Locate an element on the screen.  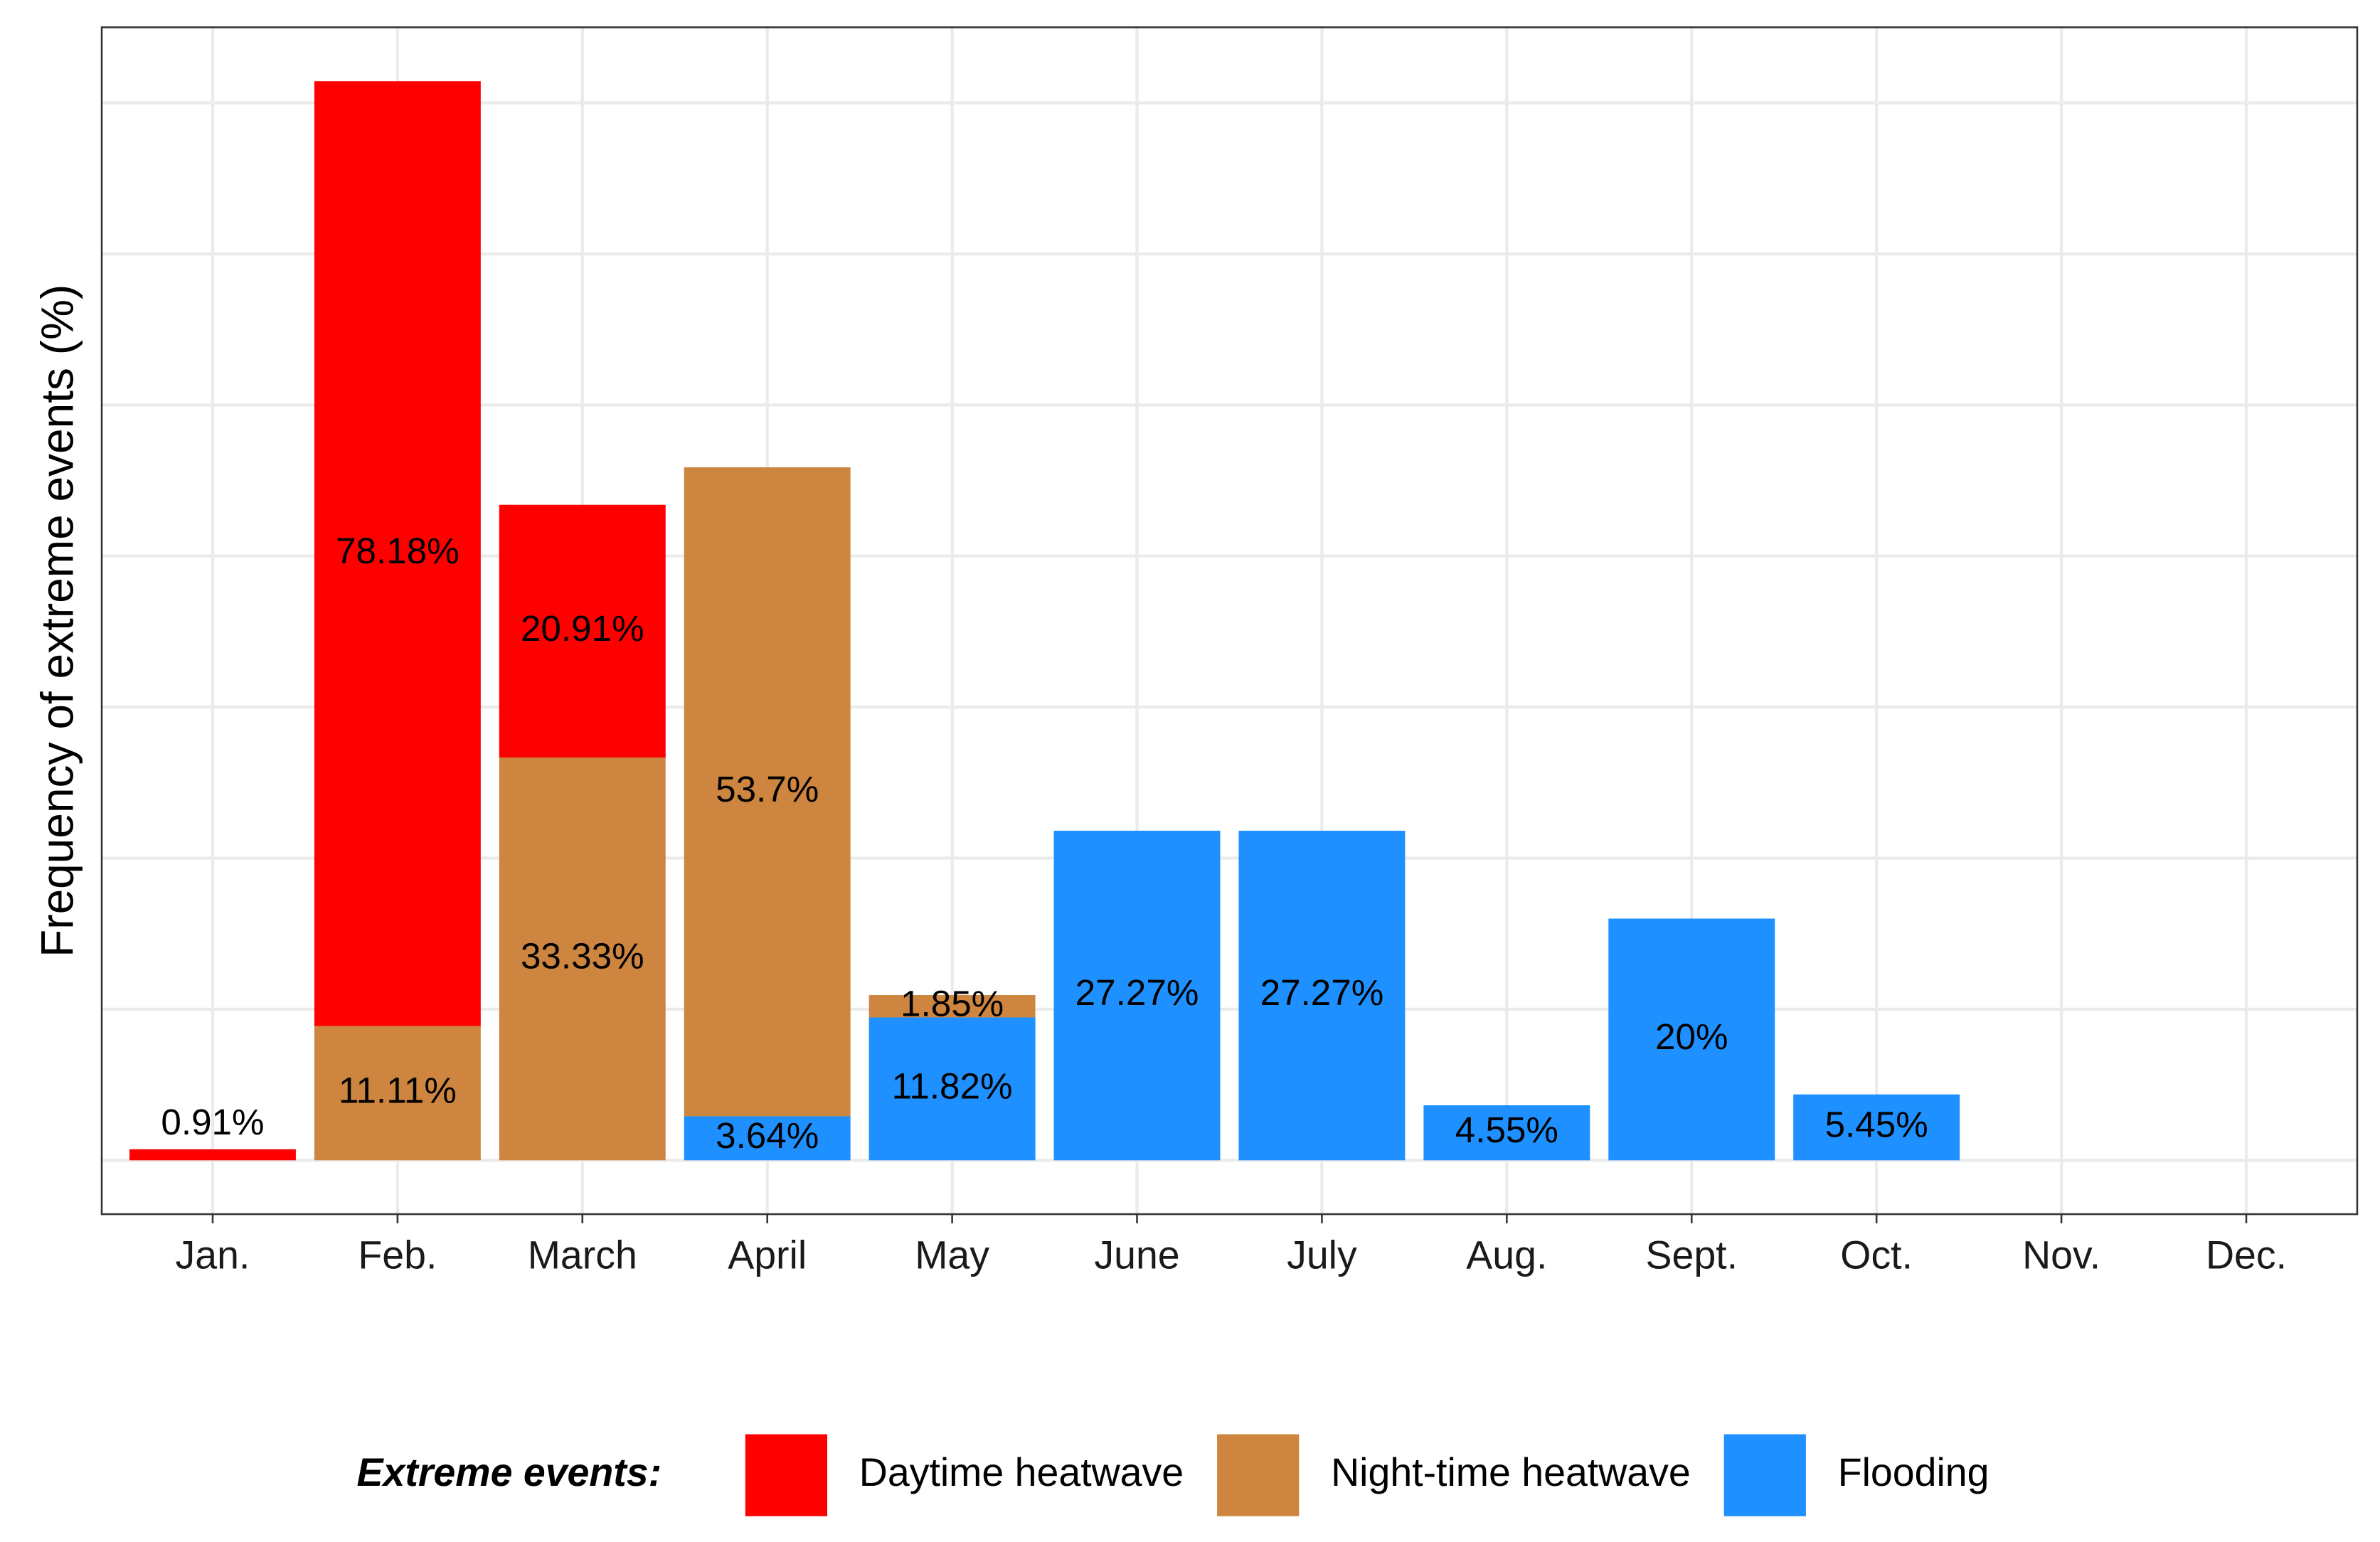
data-label: 4.55% is located at coordinates (1506, 1130).